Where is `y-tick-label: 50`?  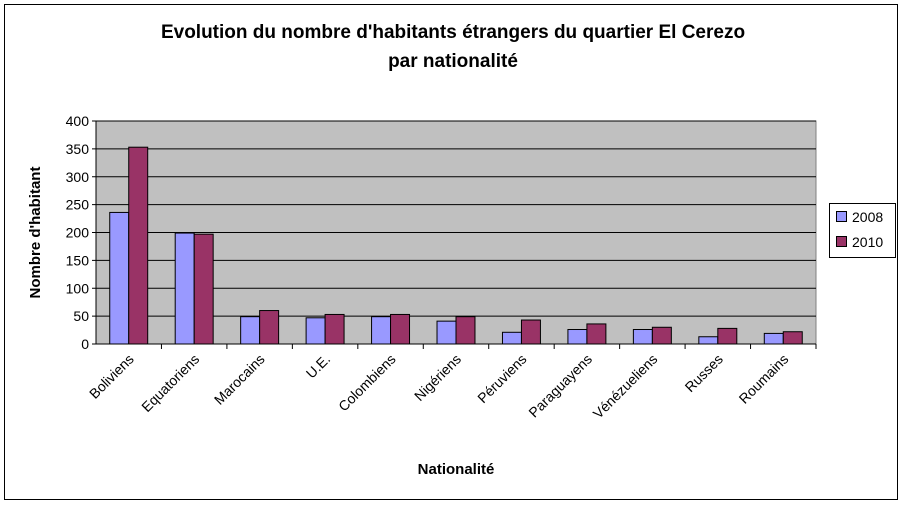
y-tick-label: 50 is located at coordinates (81, 316).